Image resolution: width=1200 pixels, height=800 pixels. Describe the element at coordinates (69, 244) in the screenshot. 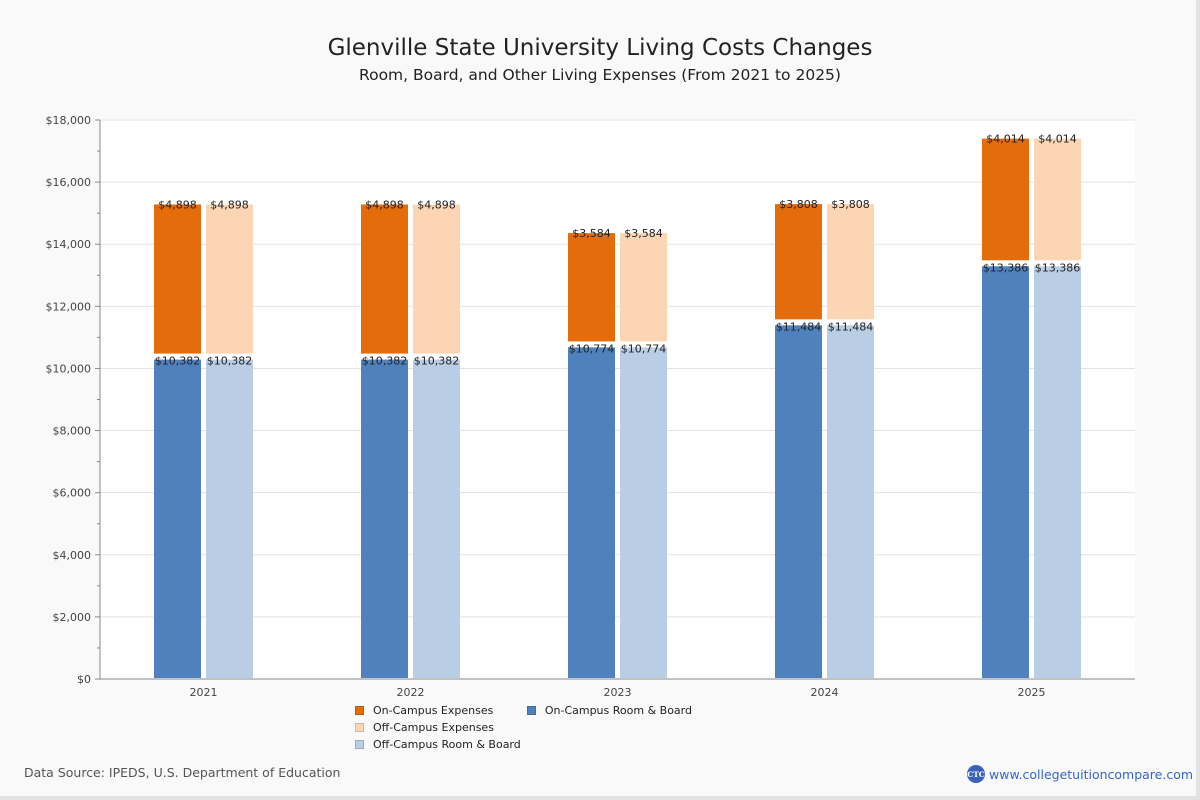

I see `y-tick-label: $14,000` at that location.